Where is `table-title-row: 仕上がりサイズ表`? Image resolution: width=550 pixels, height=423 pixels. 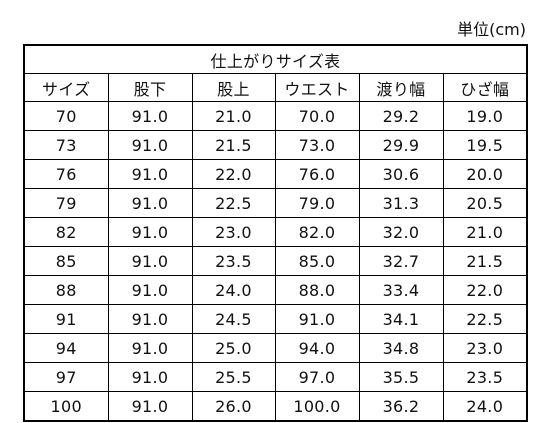
table-title-row: 仕上がりサイズ表 is located at coordinates (275, 59).